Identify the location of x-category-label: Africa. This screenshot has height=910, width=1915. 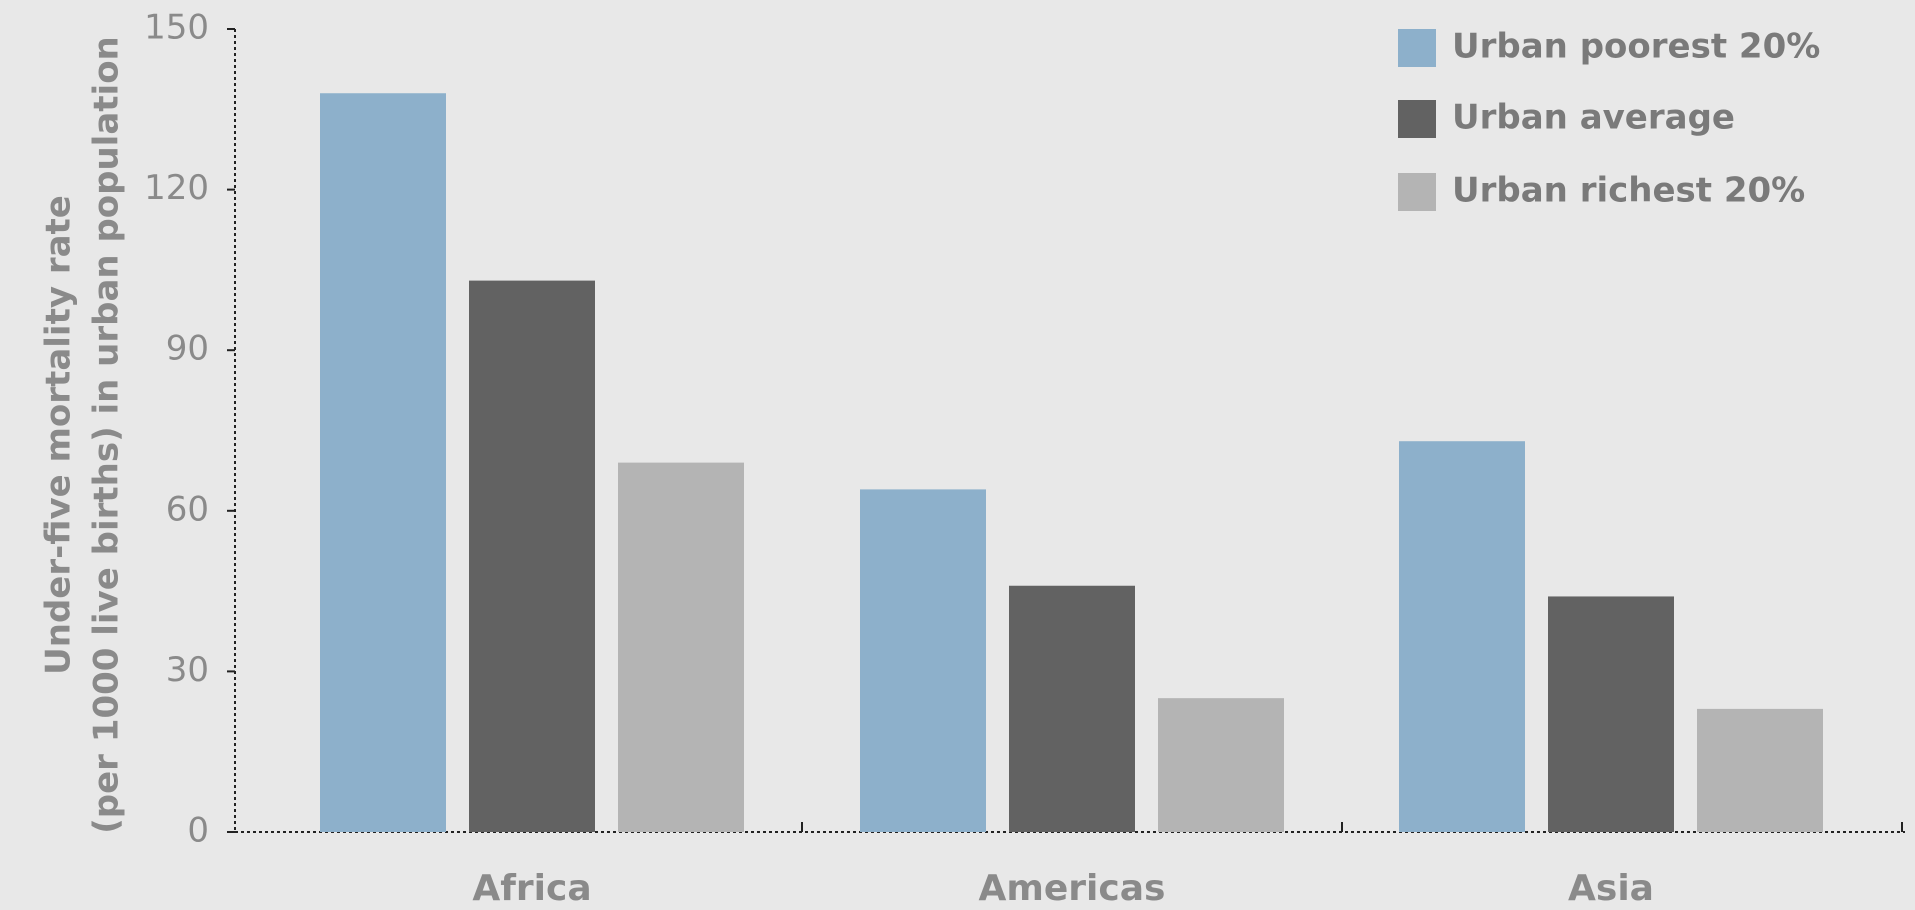
(531, 888).